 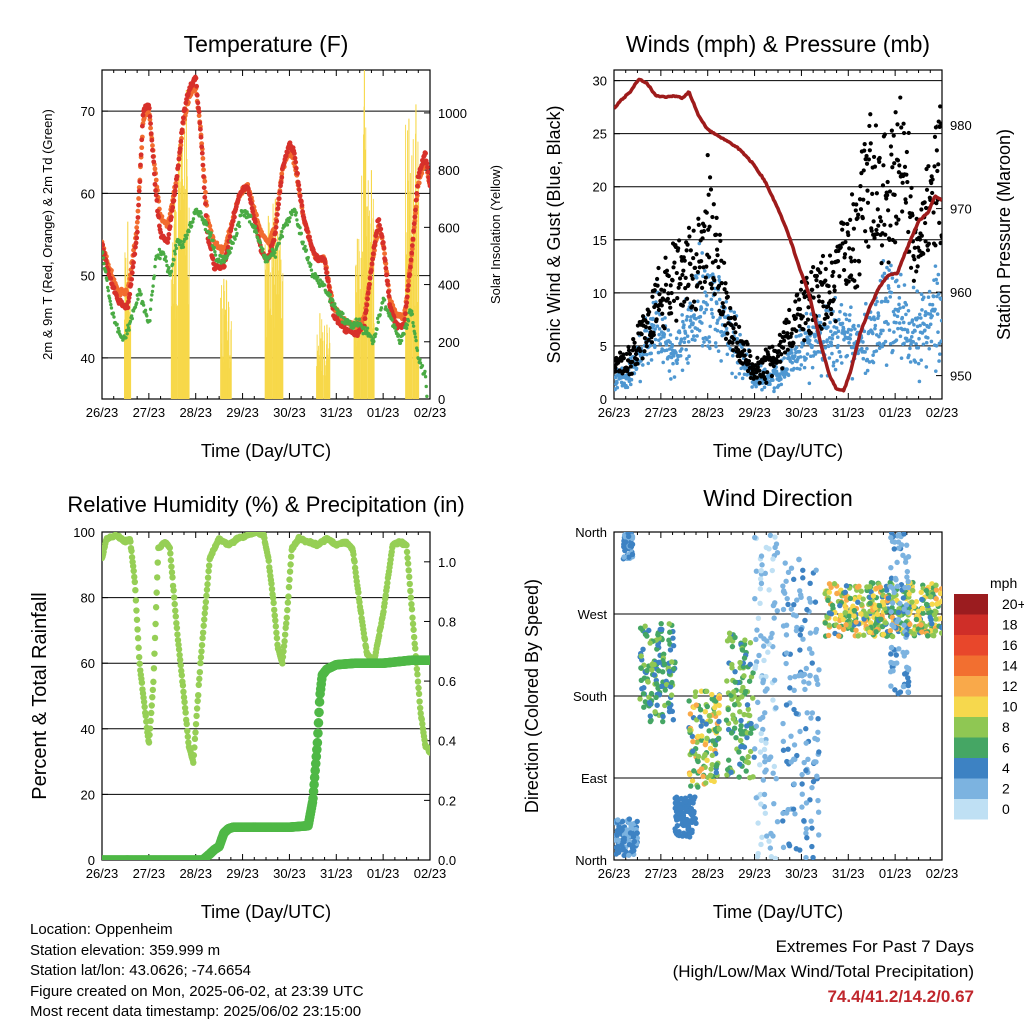 I want to click on x-axis-label: Time (Day/UTC), so click(x=778, y=451).